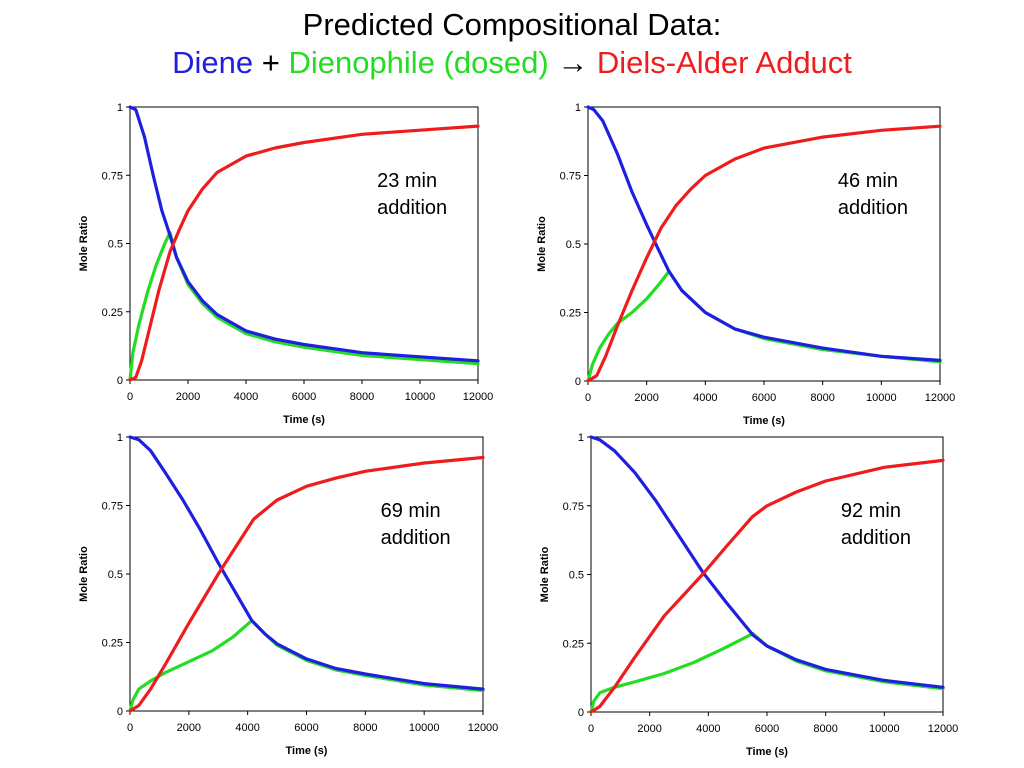 This screenshot has height=768, width=1024. What do you see at coordinates (871, 511) in the screenshot?
I see `annotation-line-1: 92 min` at bounding box center [871, 511].